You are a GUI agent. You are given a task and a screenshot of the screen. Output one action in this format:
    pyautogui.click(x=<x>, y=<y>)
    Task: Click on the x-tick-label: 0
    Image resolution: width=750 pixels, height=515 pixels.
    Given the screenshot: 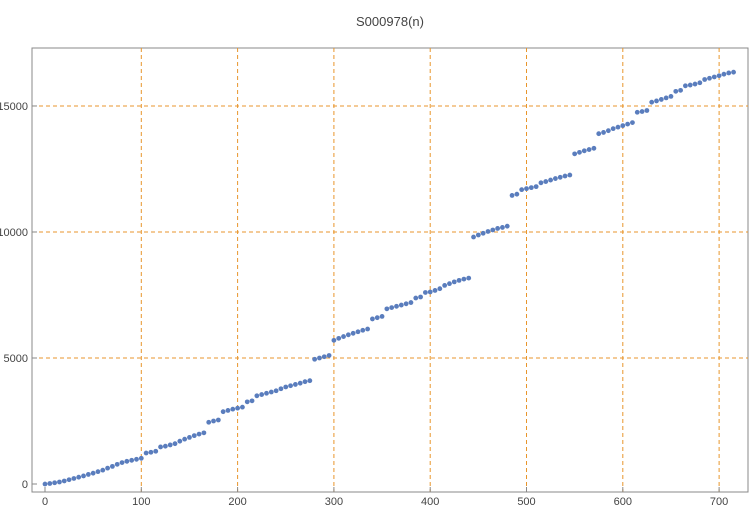 What is the action you would take?
    pyautogui.click(x=45, y=502)
    